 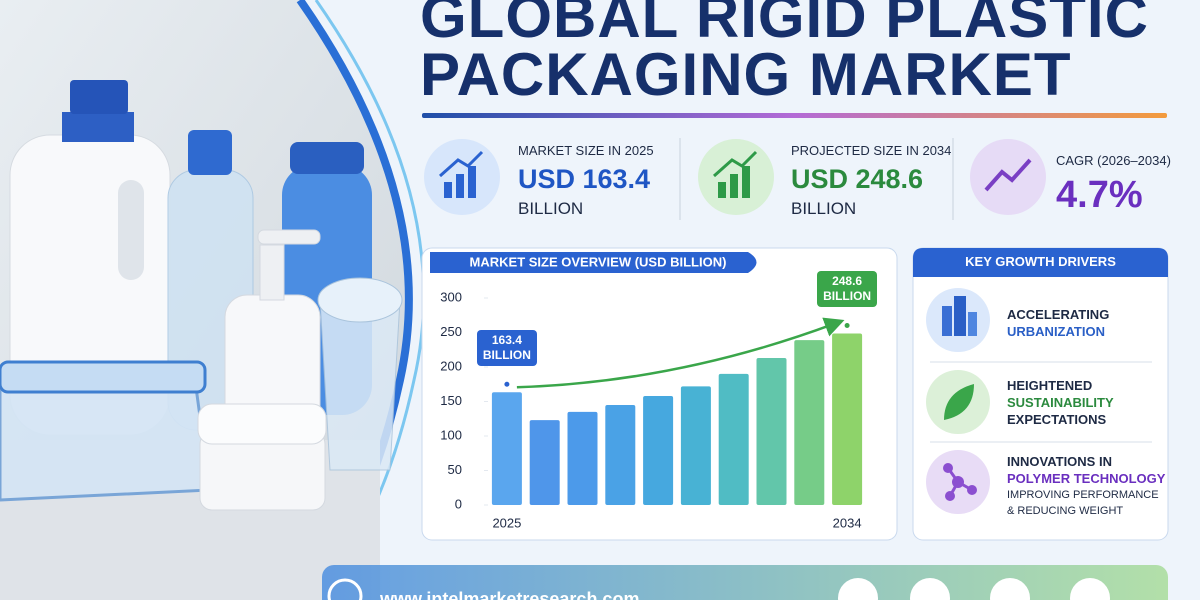 I want to click on driver-text: IMPROVING PERFORMANCE, so click(x=1083, y=495).